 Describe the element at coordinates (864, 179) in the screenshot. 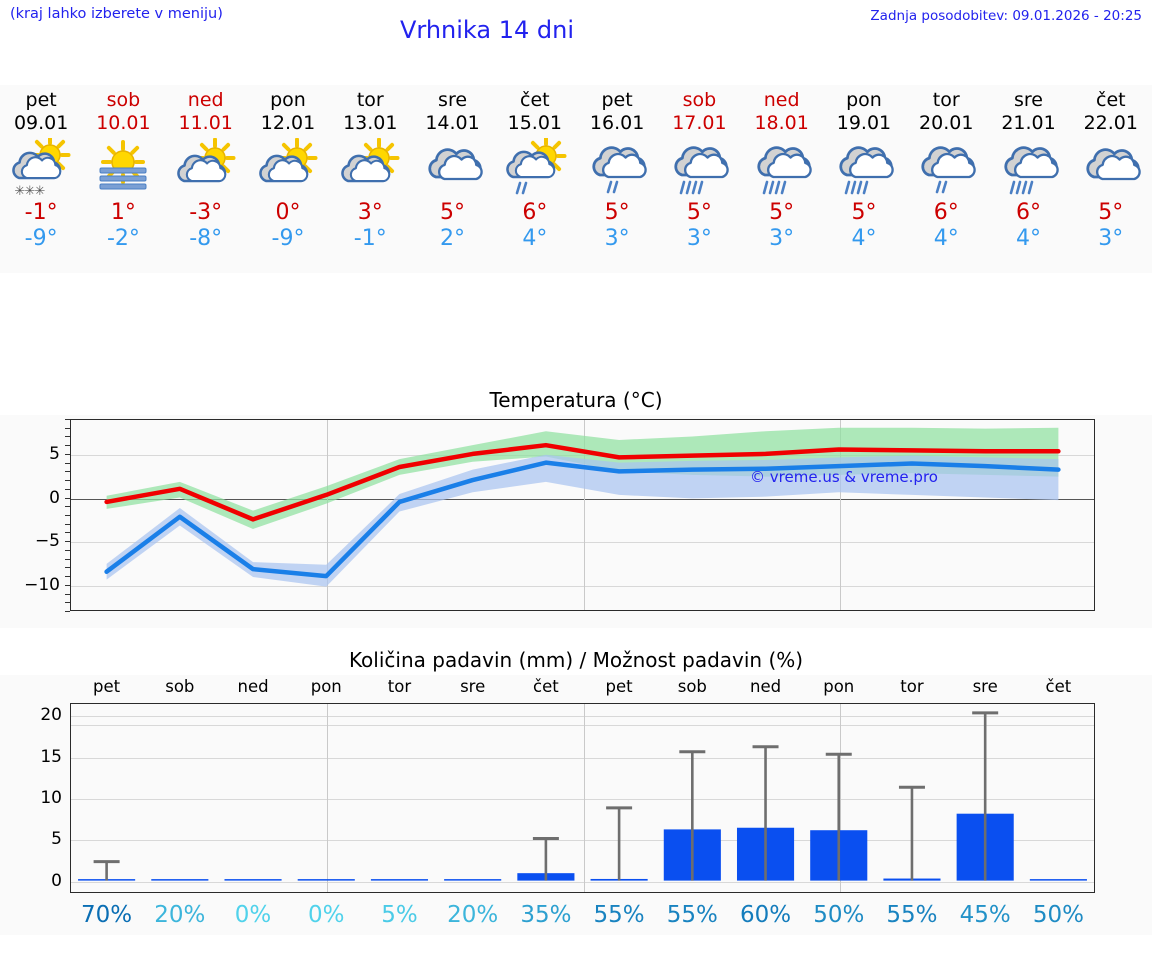

I see `forecast-day-column: pon 19.01 5° 4°` at that location.